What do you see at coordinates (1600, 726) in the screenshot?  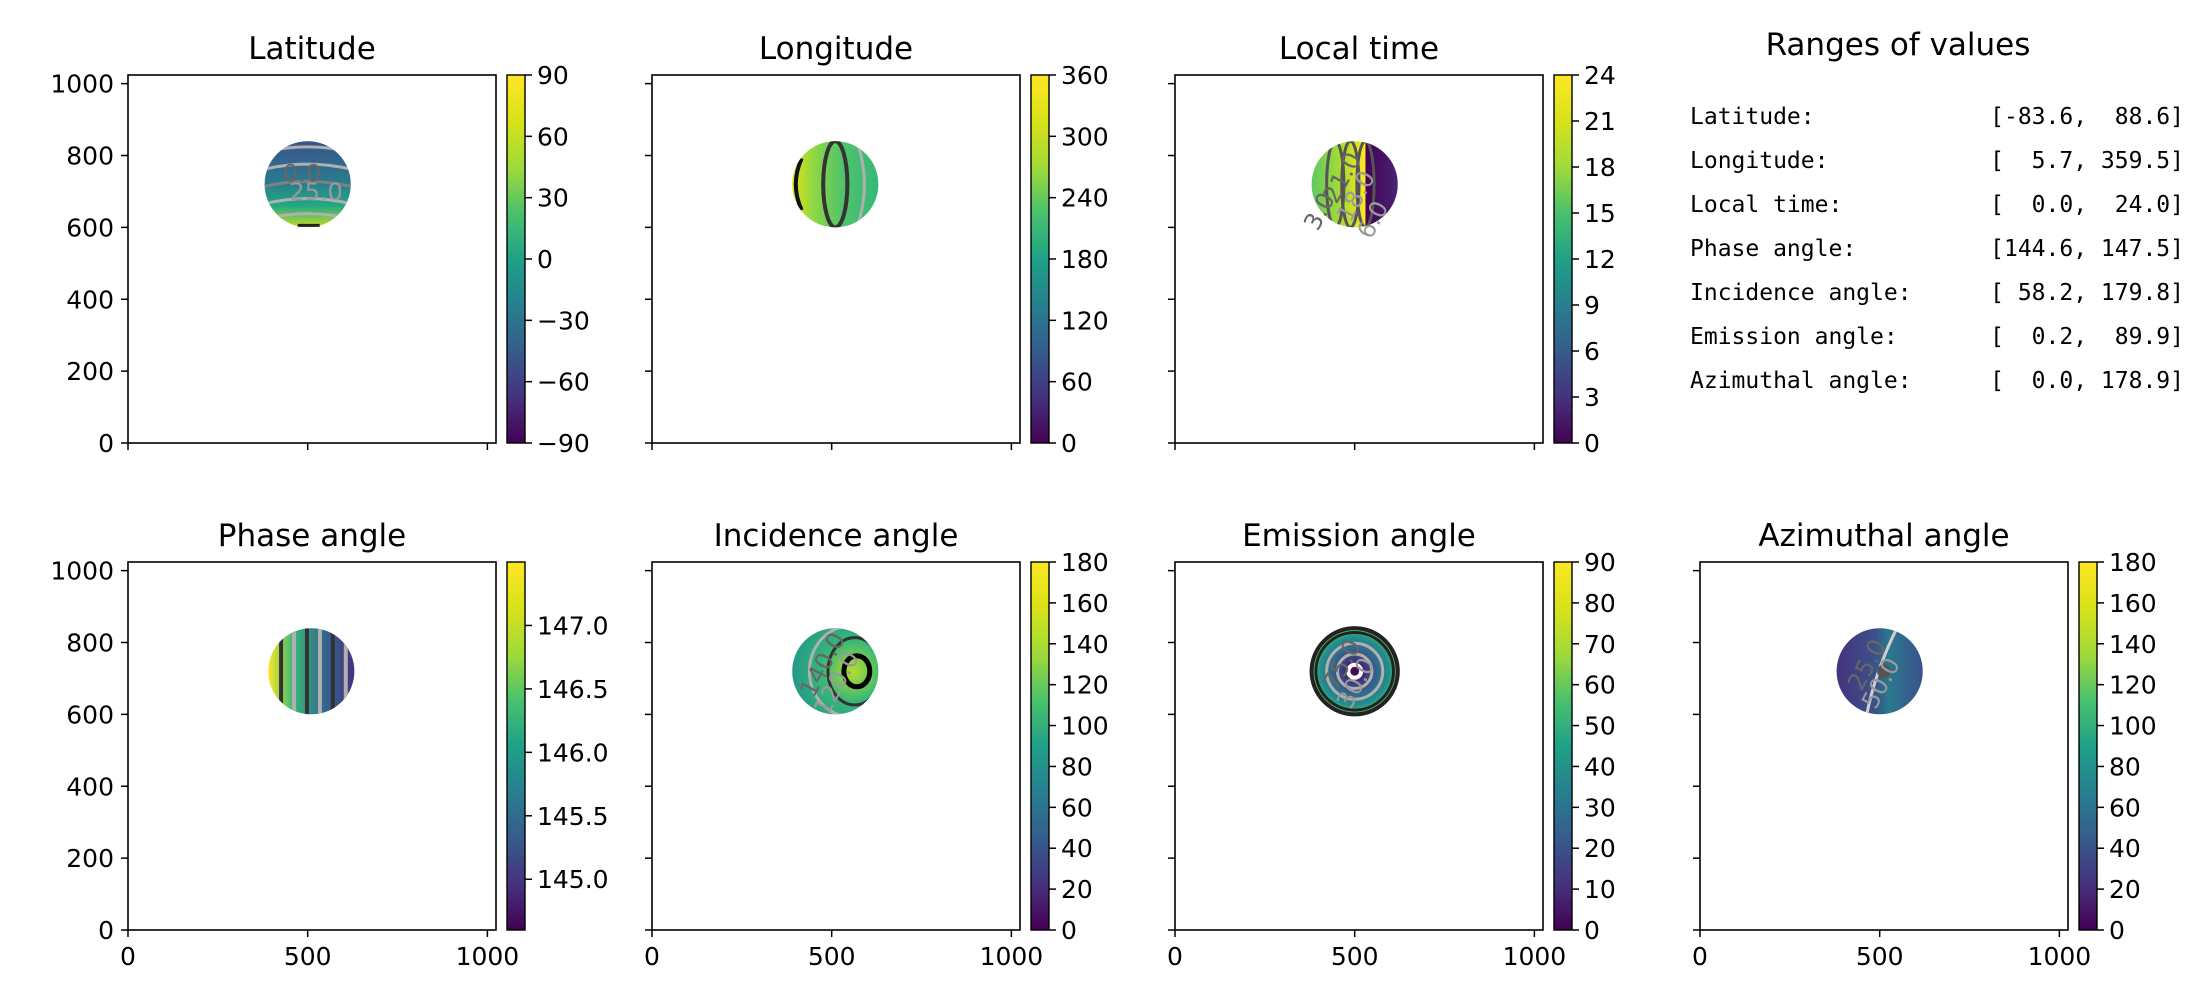 I see `colorbar-tick-label: 50` at bounding box center [1600, 726].